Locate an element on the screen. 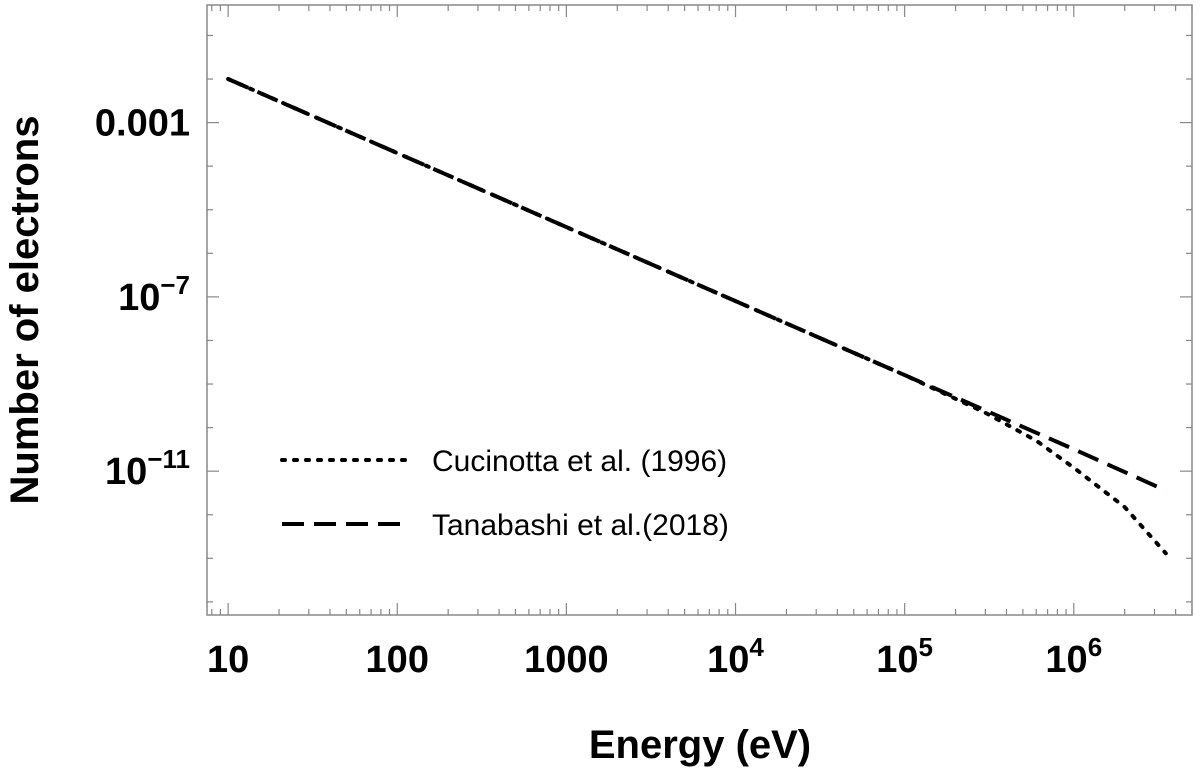 This screenshot has height=776, width=1200. x-tick-label: 1000 is located at coordinates (566, 660).